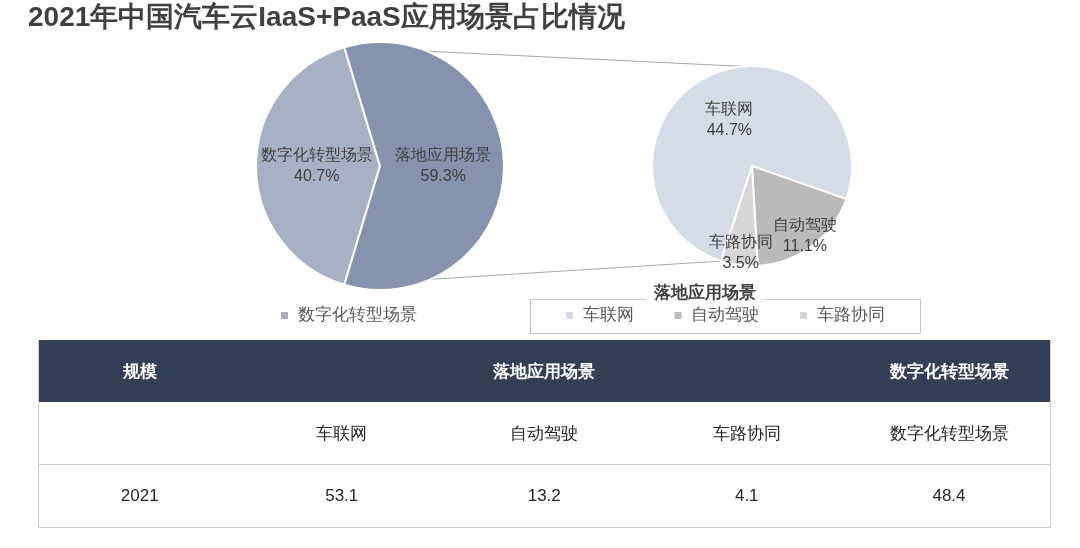 The width and height of the screenshot is (1080, 548). What do you see at coordinates (544, 371) in the screenshot?
I see `text: 落地应用场景` at bounding box center [544, 371].